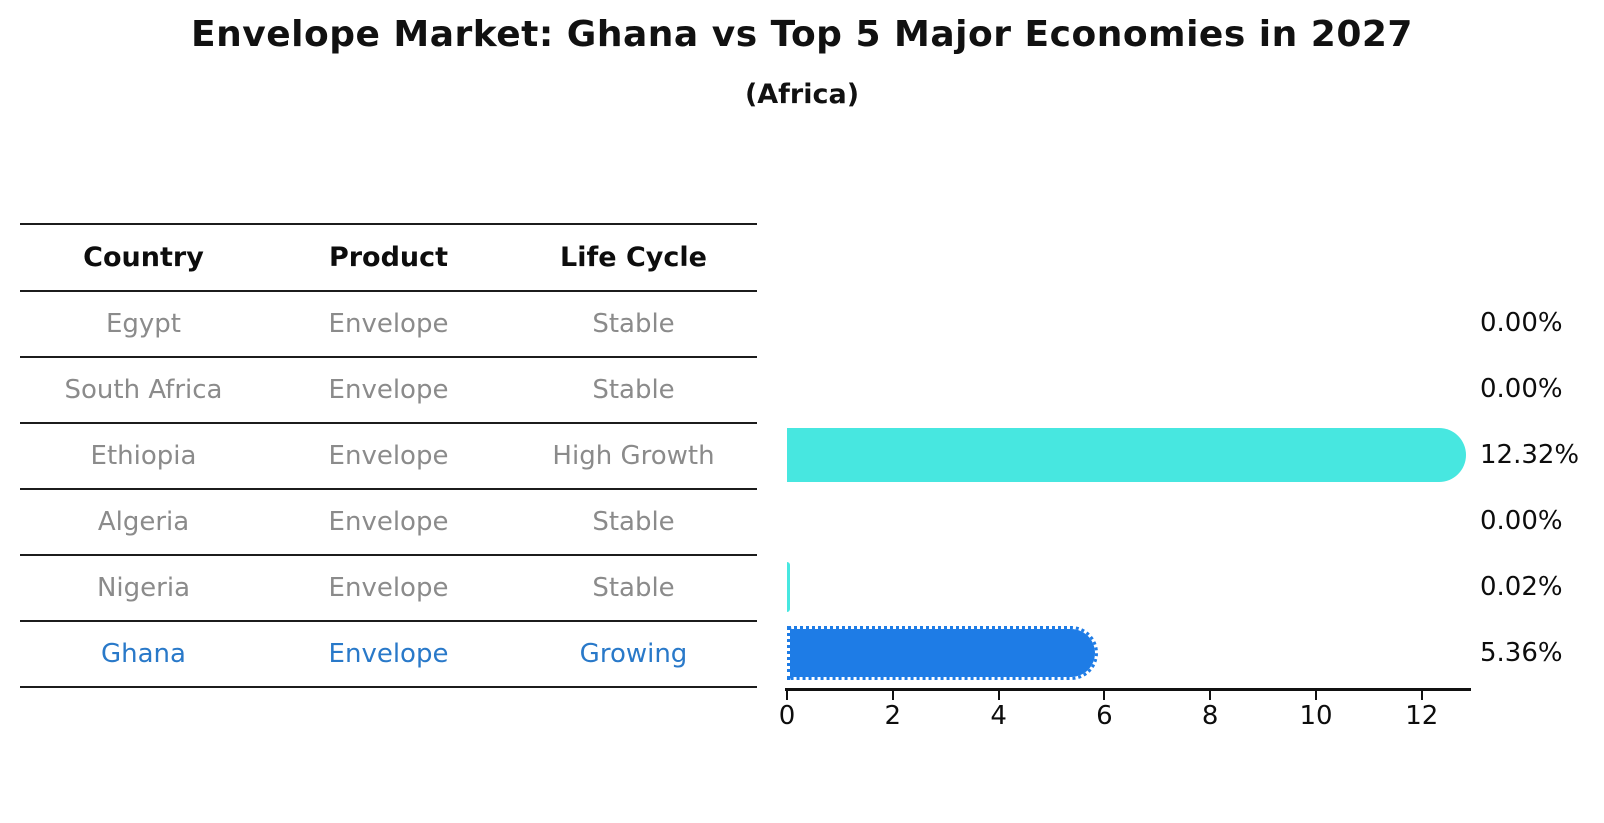 The height and width of the screenshot is (823, 1604). I want to click on table-row: South Africa Envelope Stable, so click(388, 391).